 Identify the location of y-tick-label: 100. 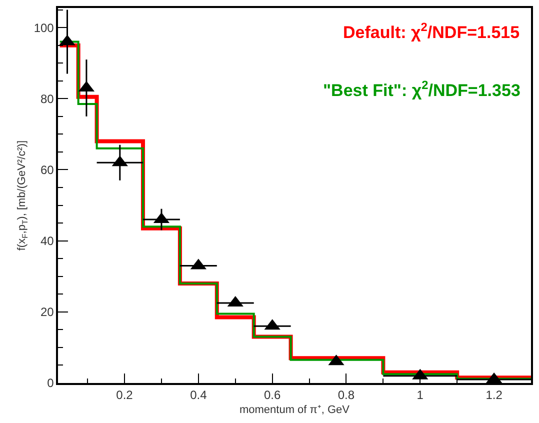
(44, 27).